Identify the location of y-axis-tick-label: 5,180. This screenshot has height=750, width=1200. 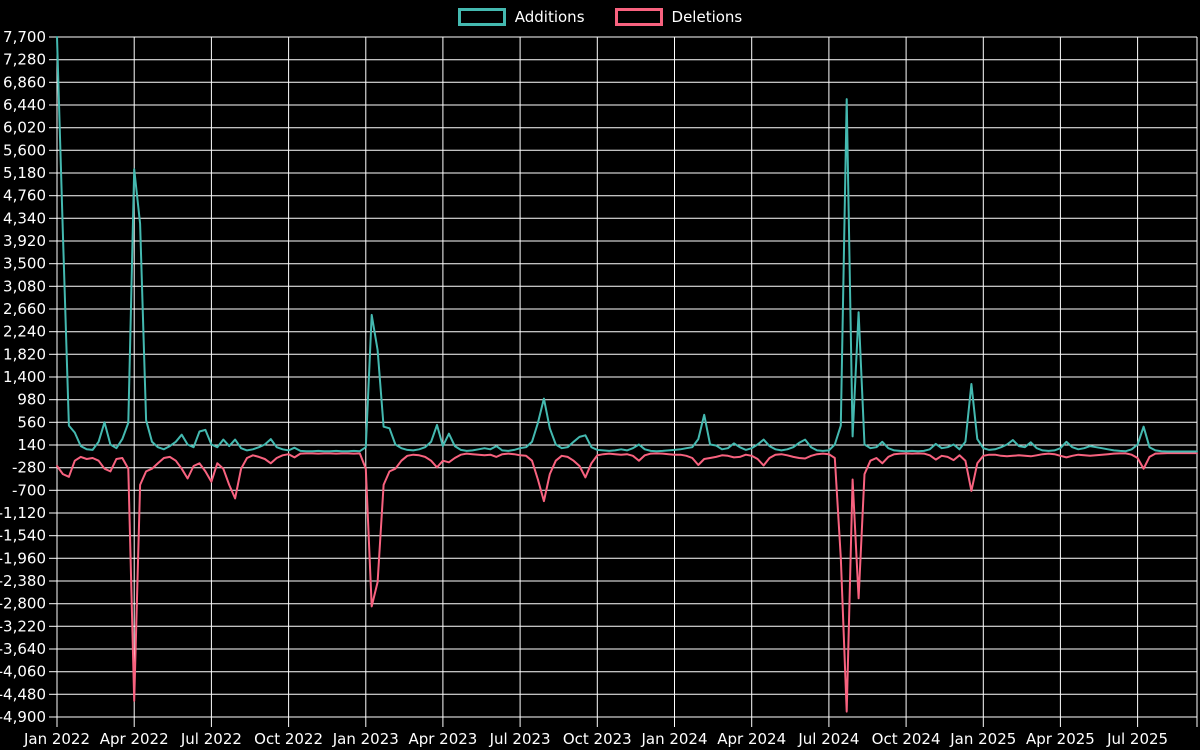
(24, 173).